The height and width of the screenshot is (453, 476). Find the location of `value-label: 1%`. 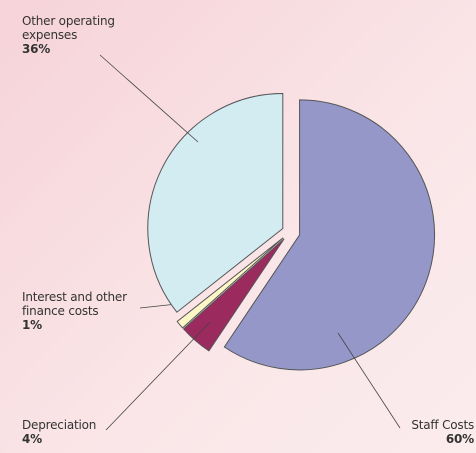

value-label: 1% is located at coordinates (32, 325).